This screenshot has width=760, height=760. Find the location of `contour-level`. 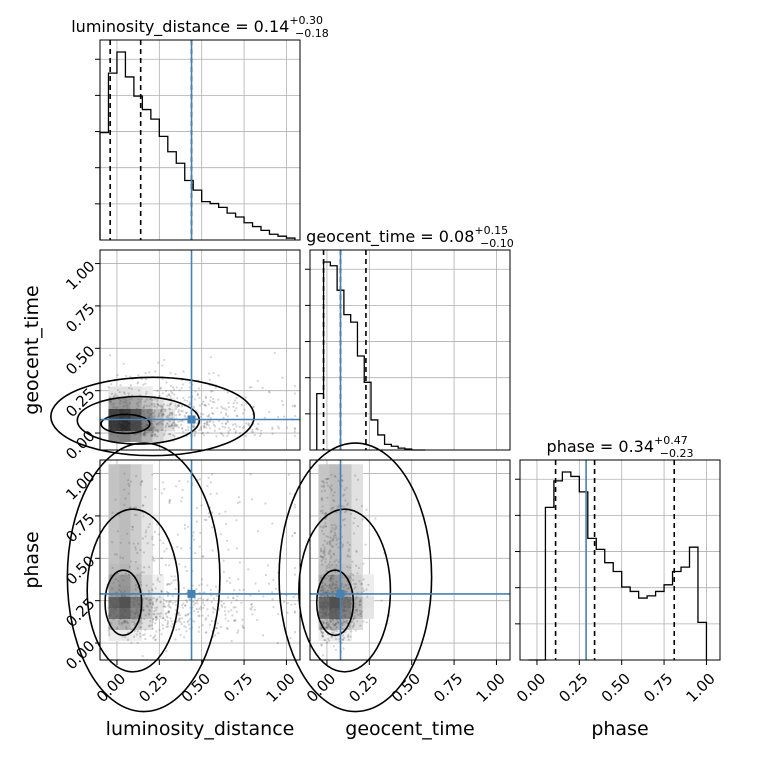

contour-level is located at coordinates (125, 424).